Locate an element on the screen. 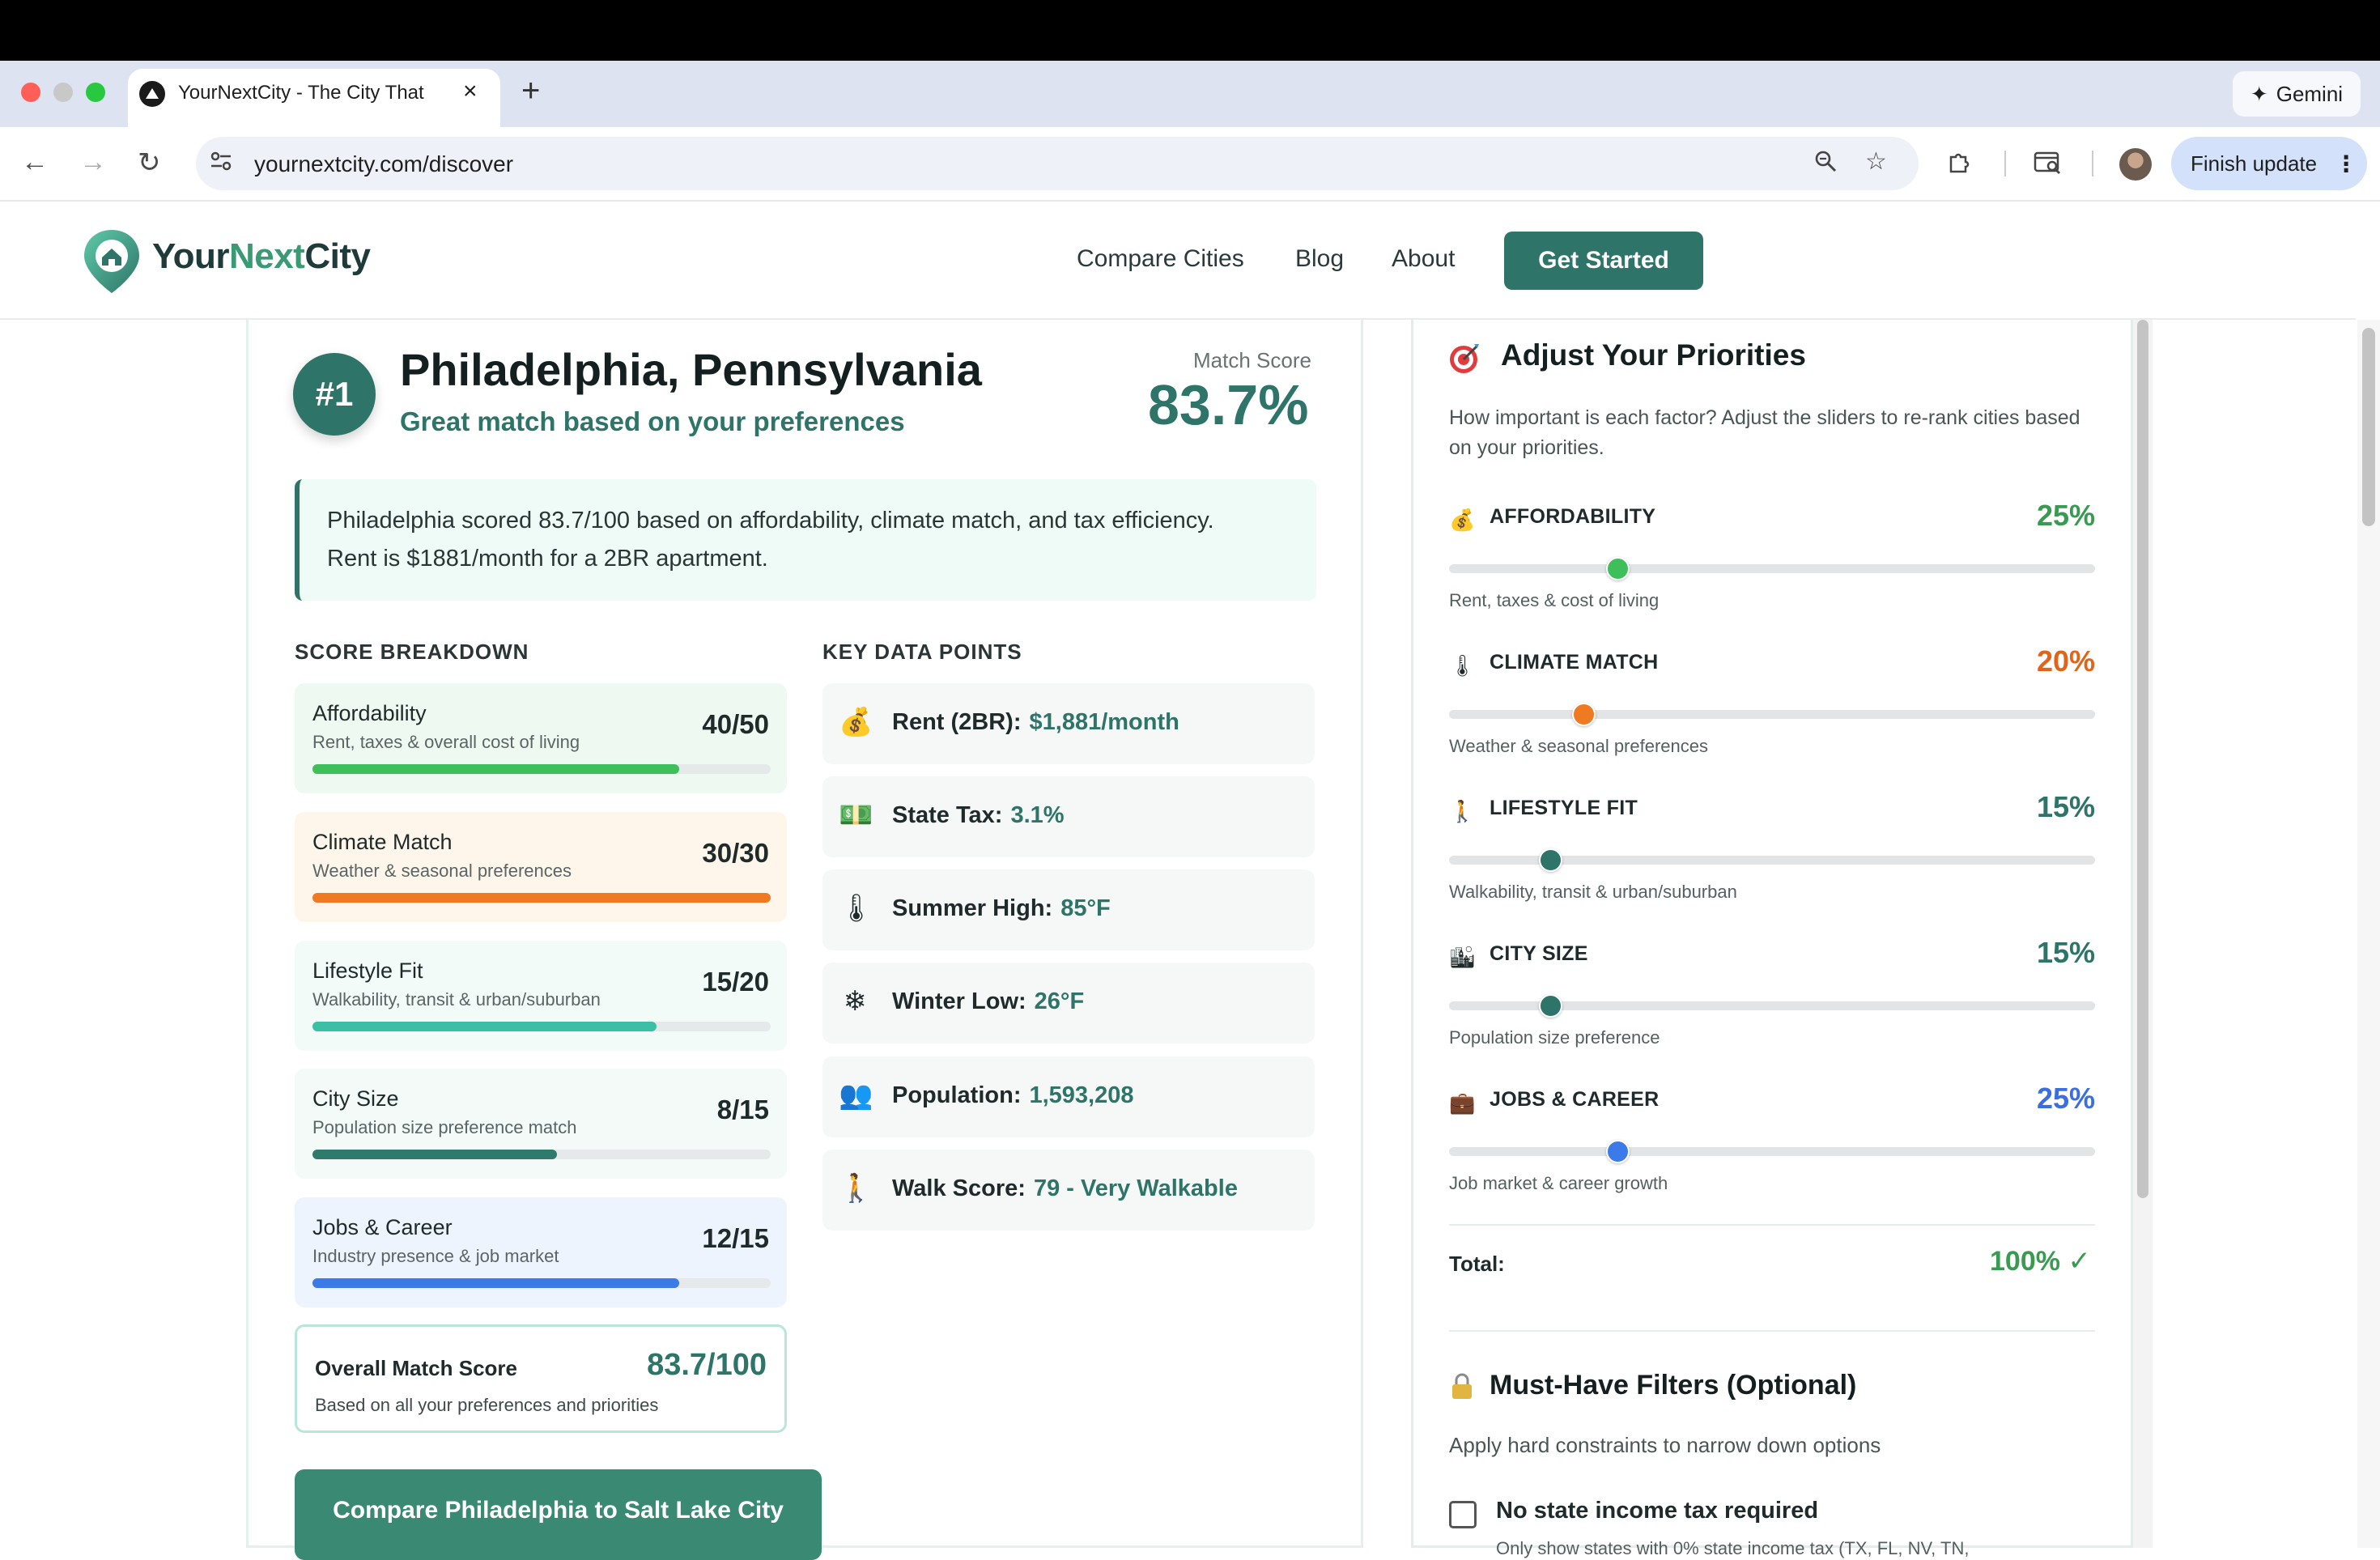 The image size is (2380, 1560). key-data-text: Rent (2BR): $1,881/month is located at coordinates (1035, 722).